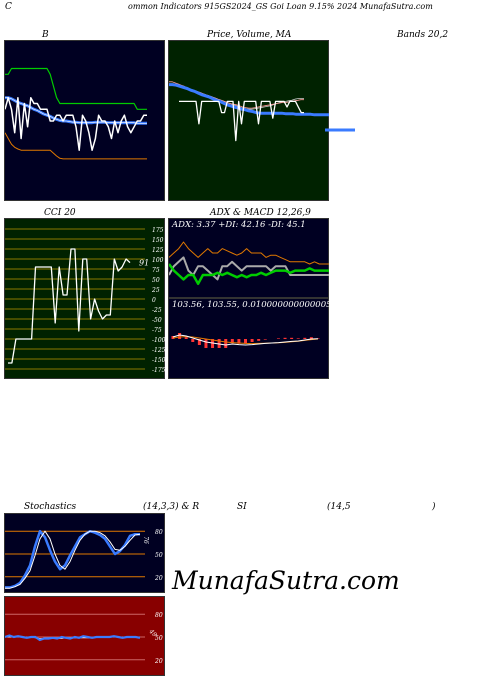  What do you see at coordinates (45, 35) in the screenshot?
I see `bb-title-left: B` at bounding box center [45, 35].